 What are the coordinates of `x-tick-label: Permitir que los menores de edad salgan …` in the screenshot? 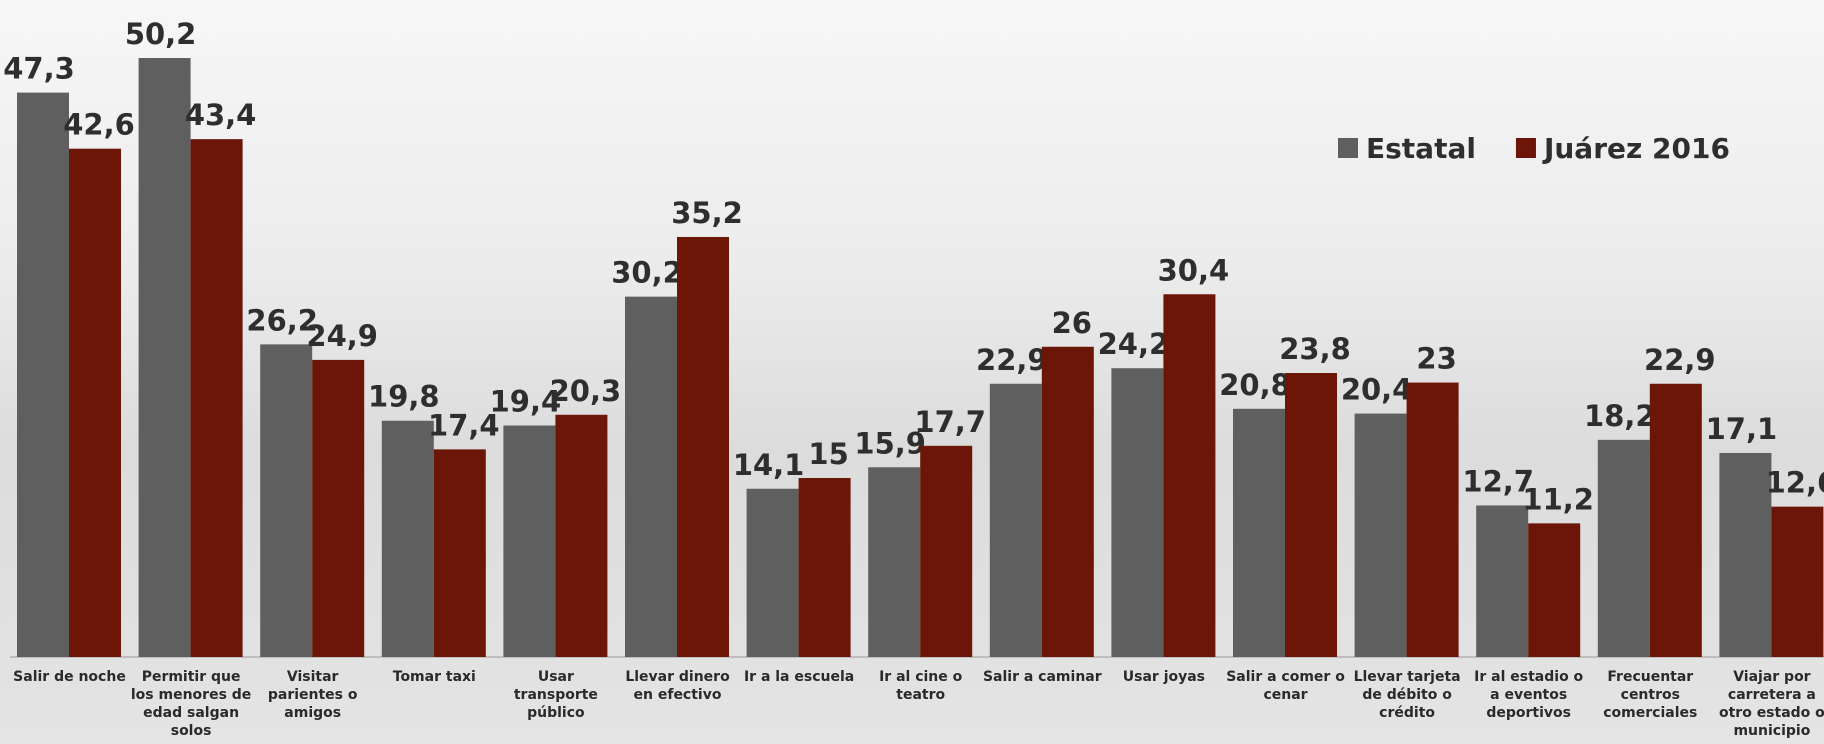 It's located at (191, 704).